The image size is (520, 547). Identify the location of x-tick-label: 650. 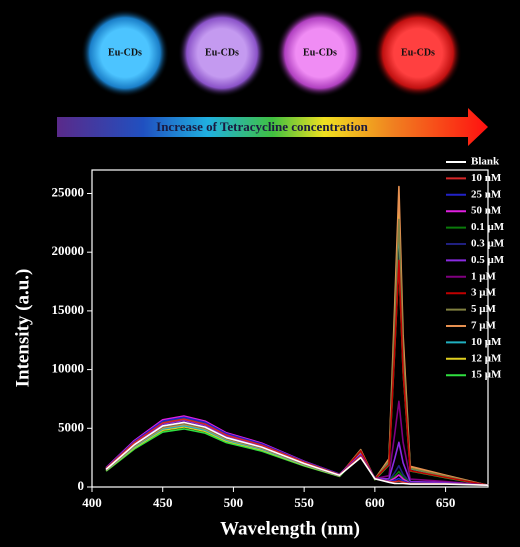
(446, 502).